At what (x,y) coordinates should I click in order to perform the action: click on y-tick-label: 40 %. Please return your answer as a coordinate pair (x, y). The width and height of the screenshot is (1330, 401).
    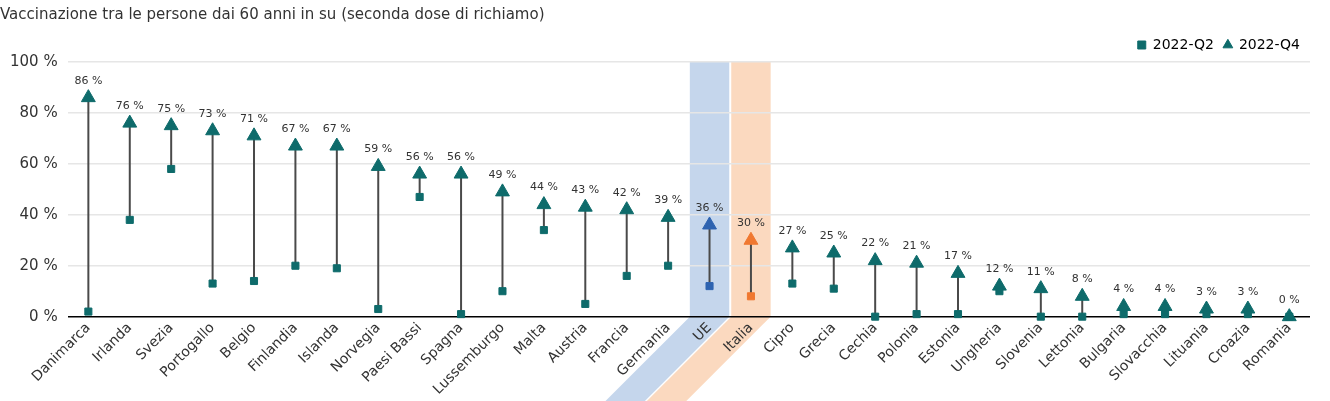
    Looking at the image, I should click on (38, 213).